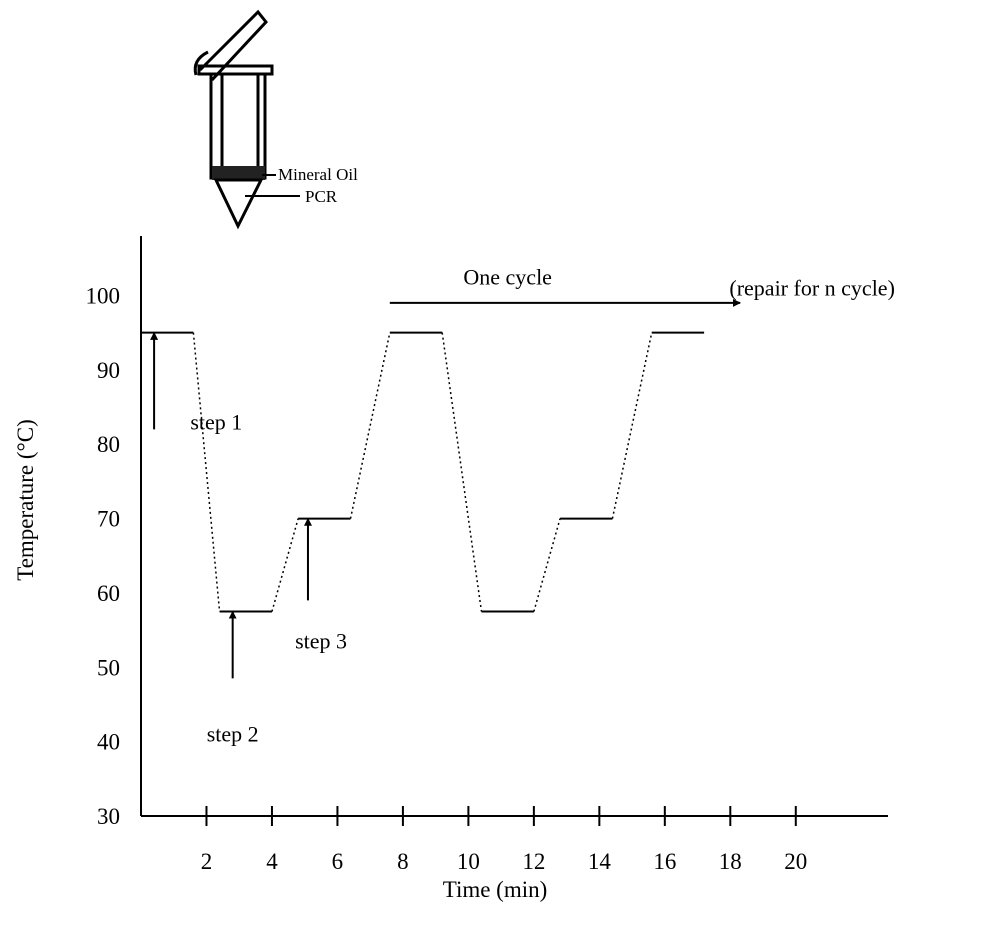 The height and width of the screenshot is (937, 995). Describe the element at coordinates (108, 370) in the screenshot. I see `y-tick-label: 90` at that location.